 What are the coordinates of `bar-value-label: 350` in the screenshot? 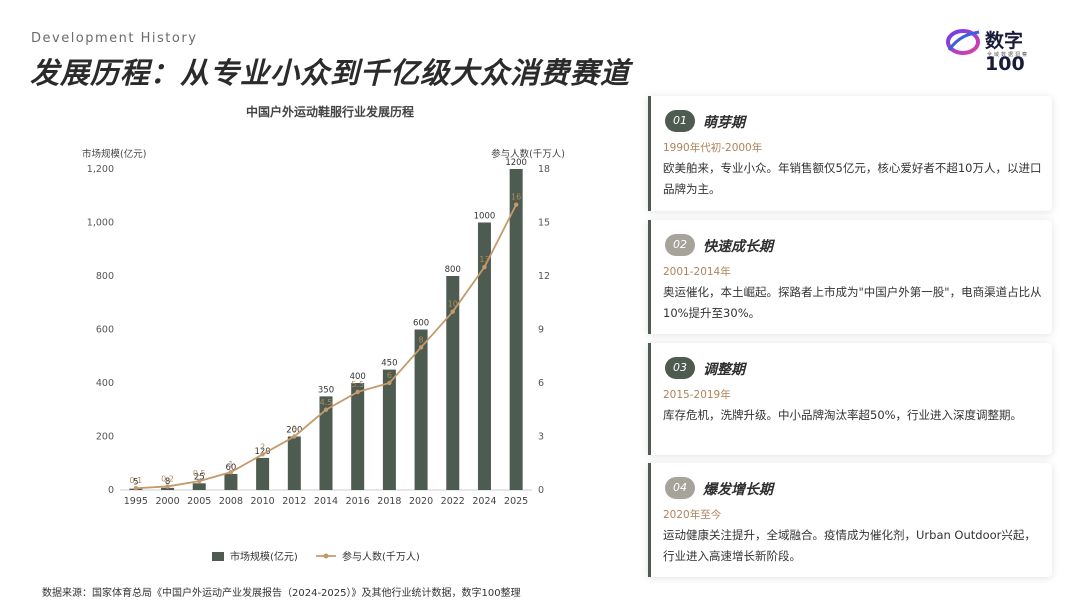 It's located at (326, 390).